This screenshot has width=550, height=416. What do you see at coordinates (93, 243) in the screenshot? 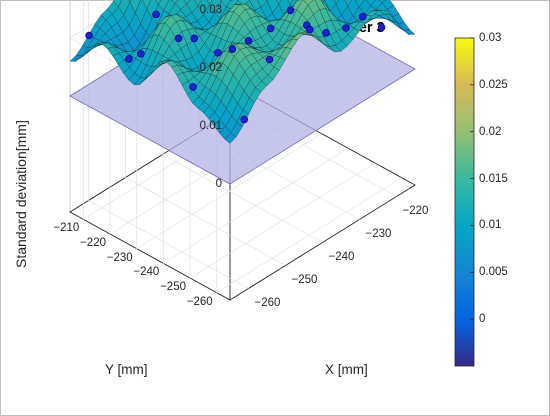
I see `y-tick-label: −220` at bounding box center [93, 243].